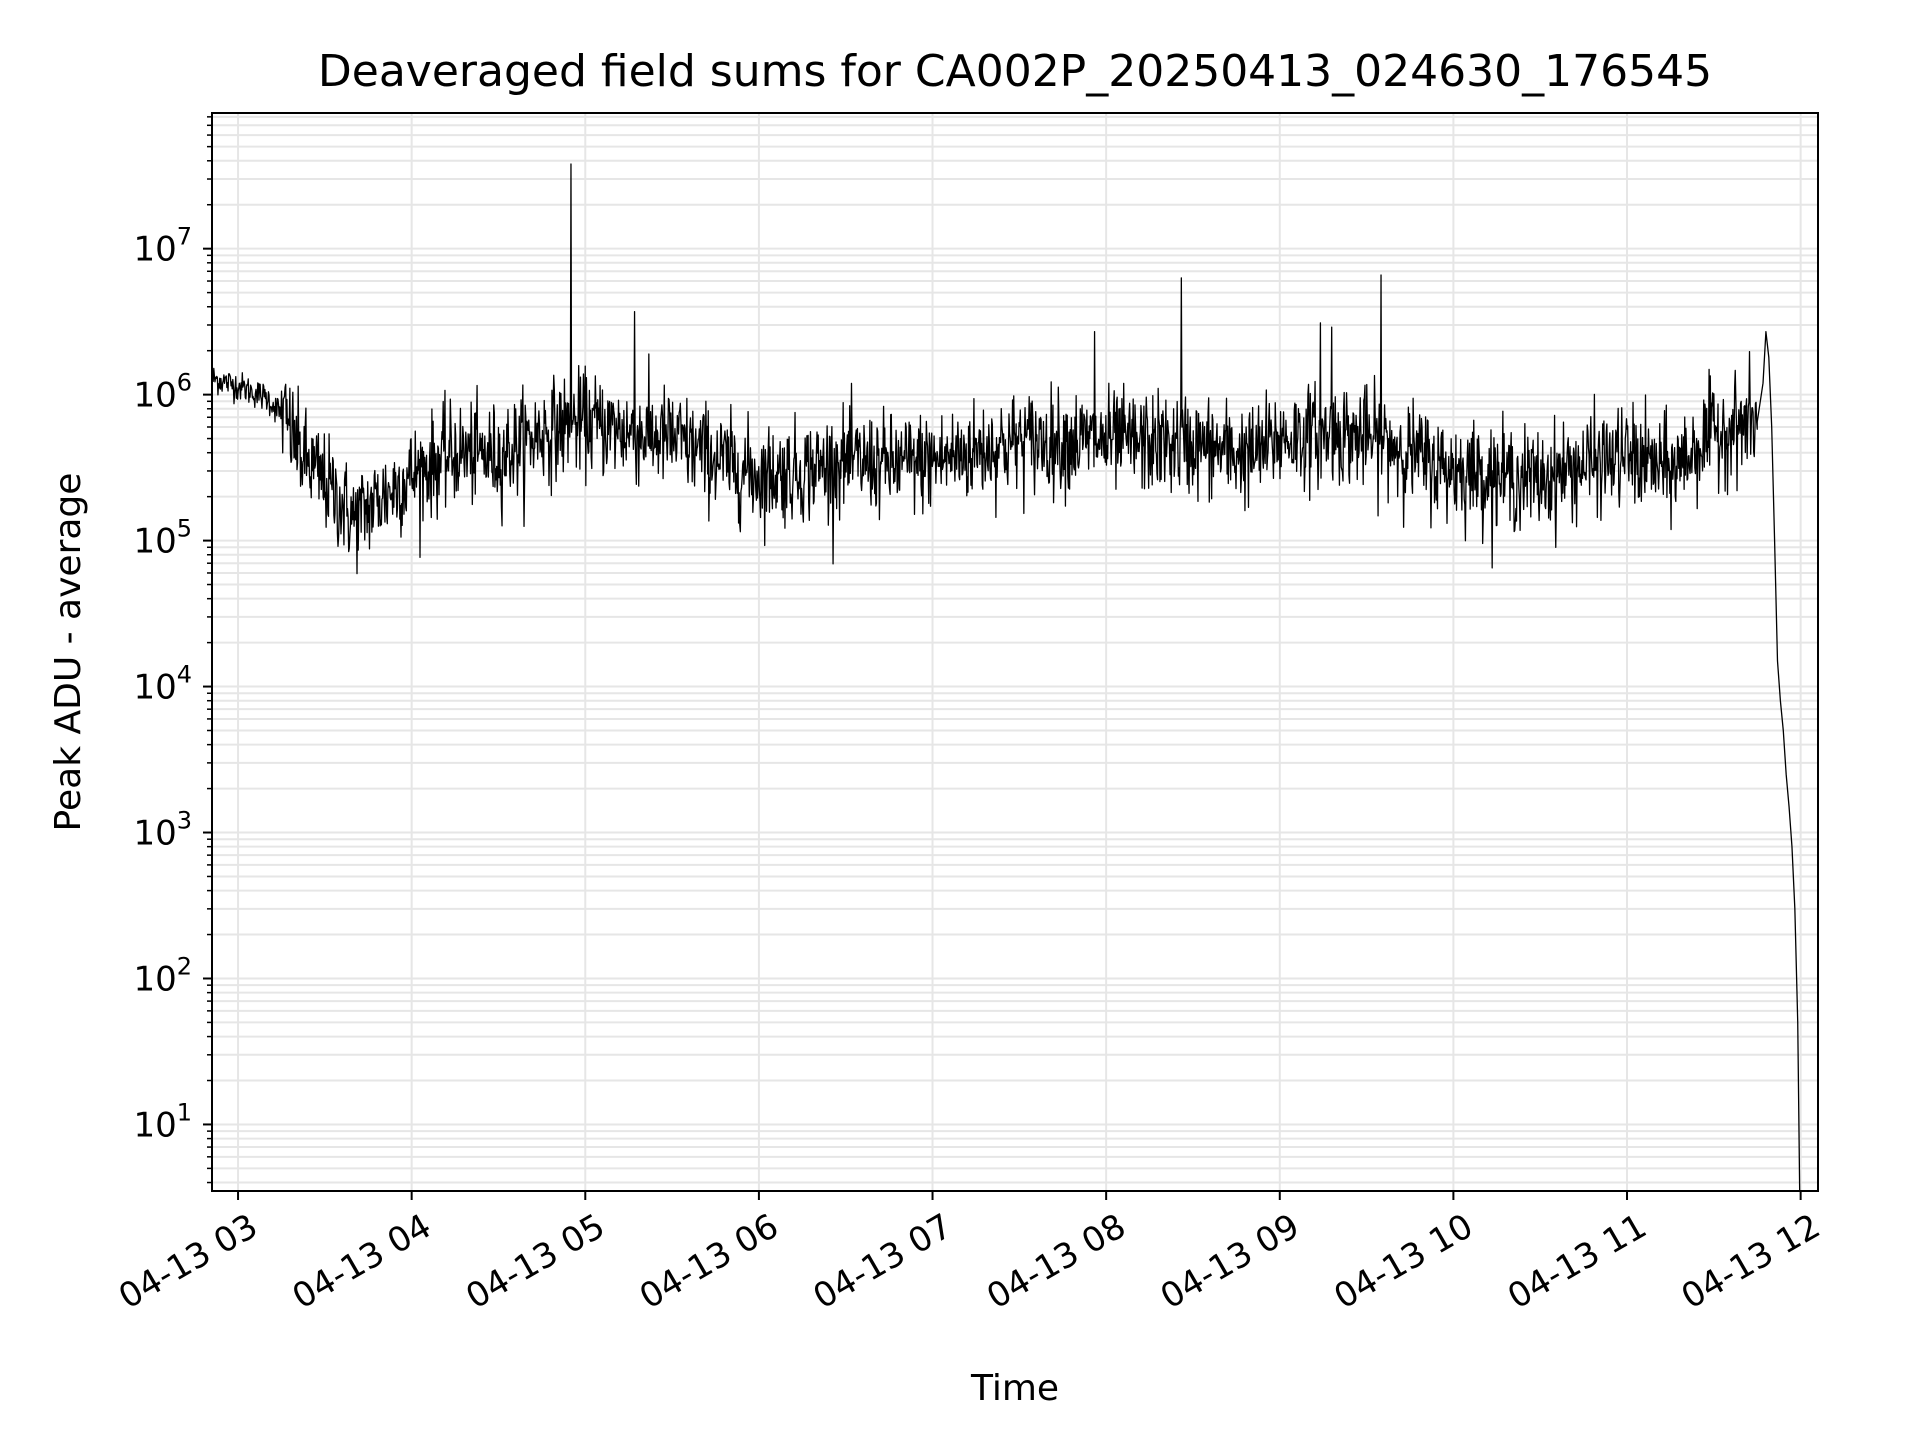 This screenshot has height=1440, width=1920. I want to click on x-tick-label: 04-13 12, so click(1751, 1261).